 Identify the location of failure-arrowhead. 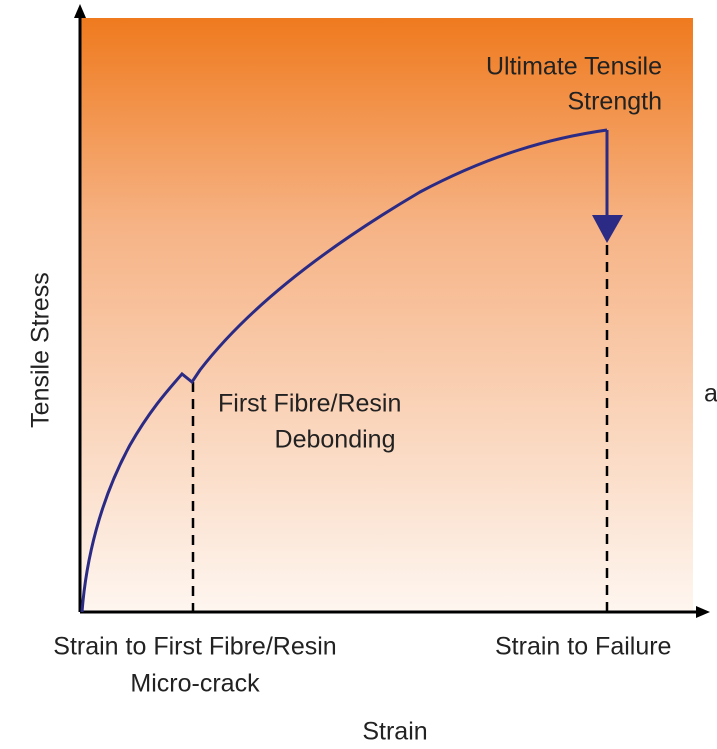
(607, 229).